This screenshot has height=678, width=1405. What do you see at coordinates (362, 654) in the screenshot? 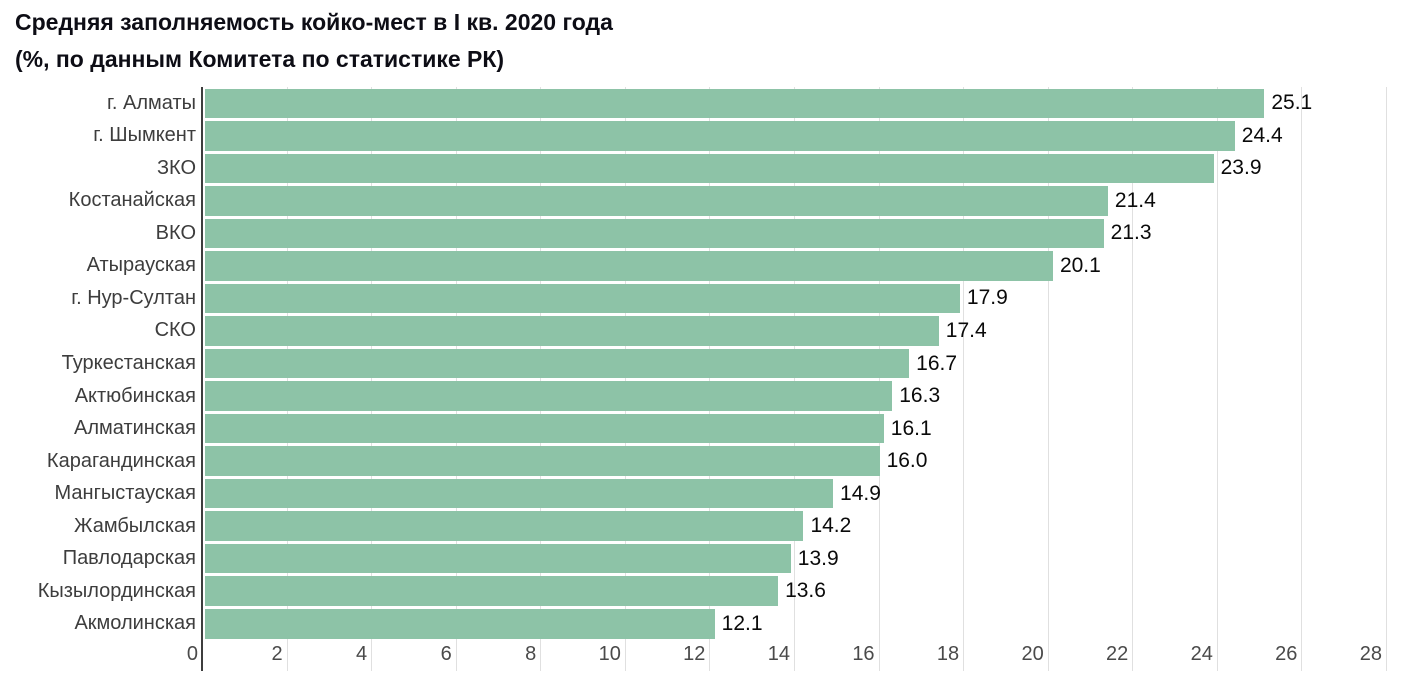
I see `x-tick-label-4: 4` at bounding box center [362, 654].